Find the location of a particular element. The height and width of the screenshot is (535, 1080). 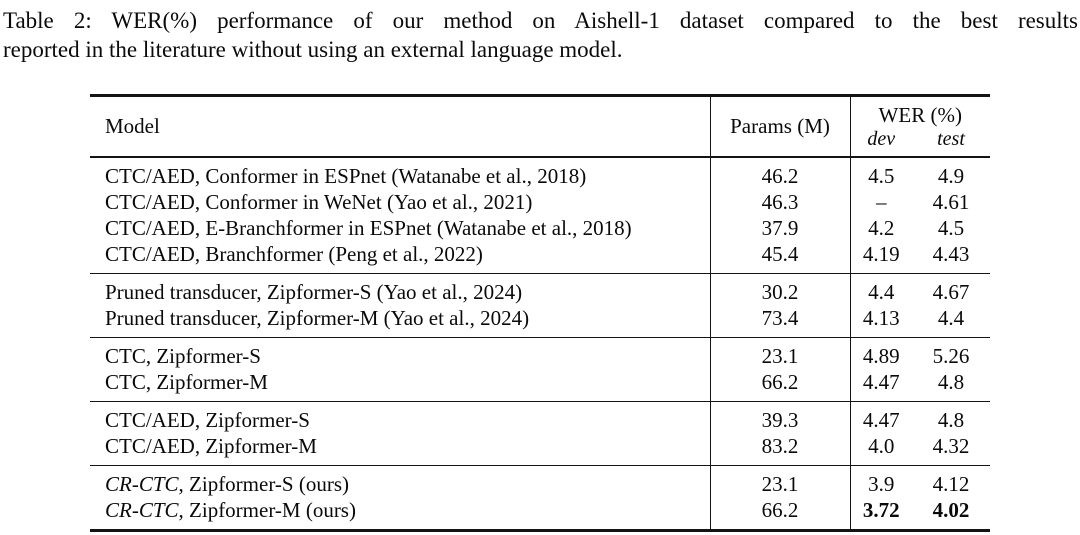

table-header: Model Params (M) WER (%) dev test is located at coordinates (540, 126).